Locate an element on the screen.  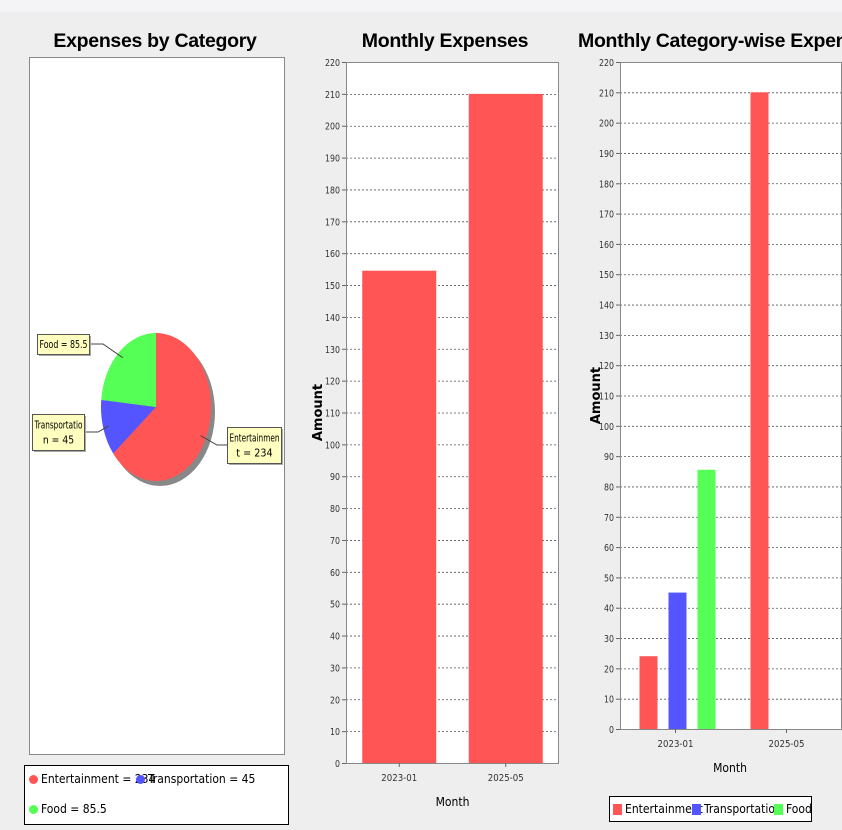
legend-label: Food is located at coordinates (799, 809).